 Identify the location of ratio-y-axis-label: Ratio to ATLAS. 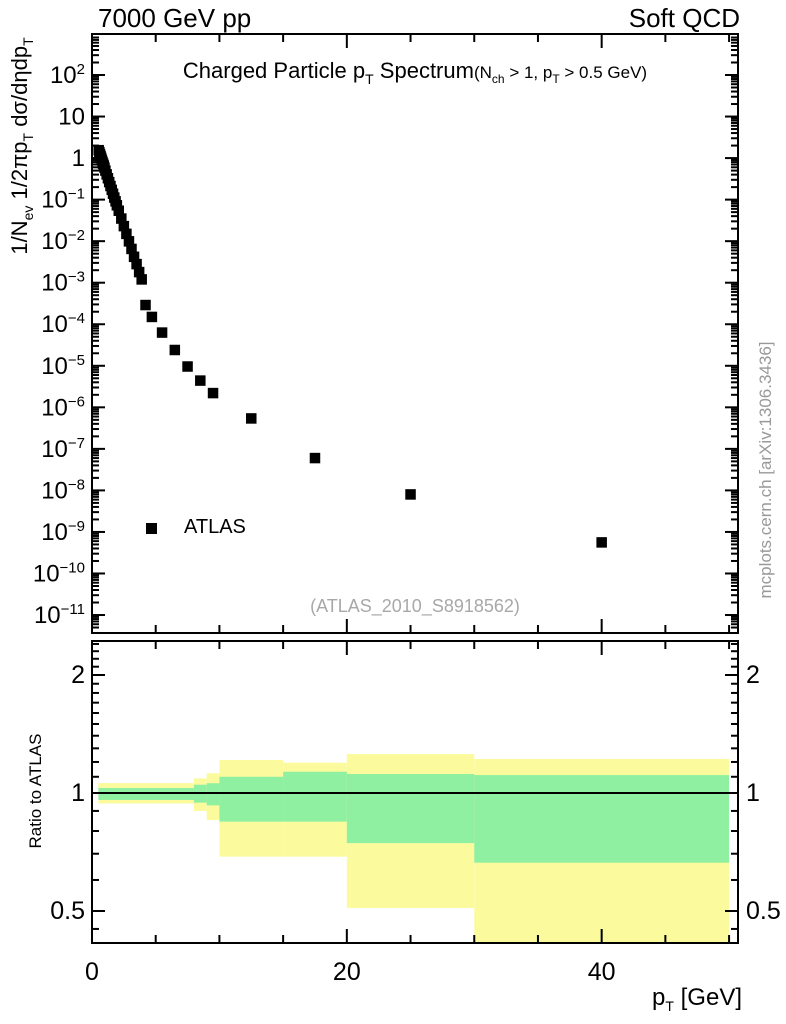
(35, 791).